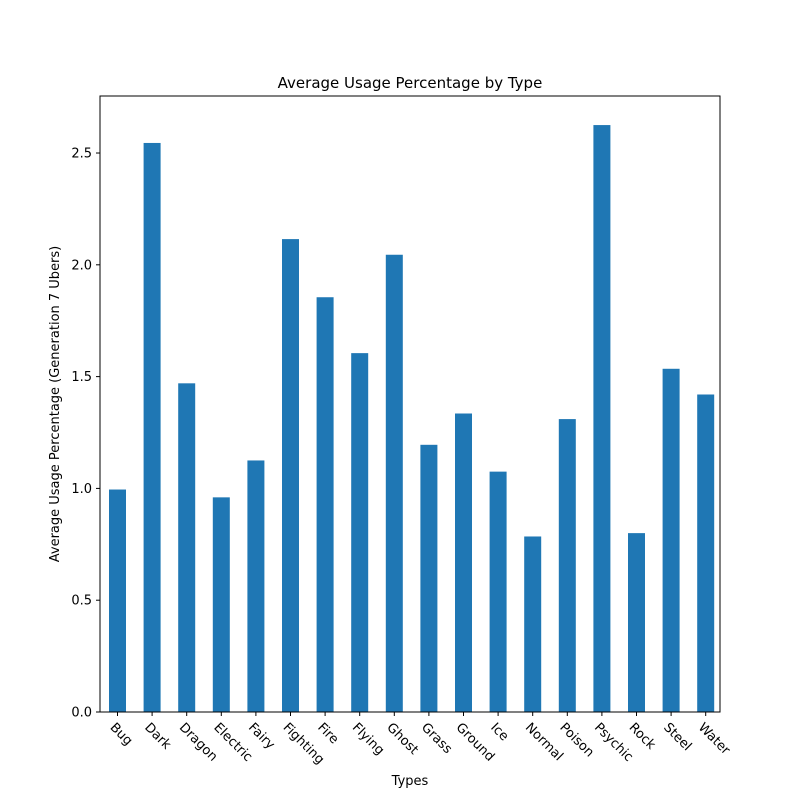  I want to click on y-tick-label: 0.0, so click(81, 713).